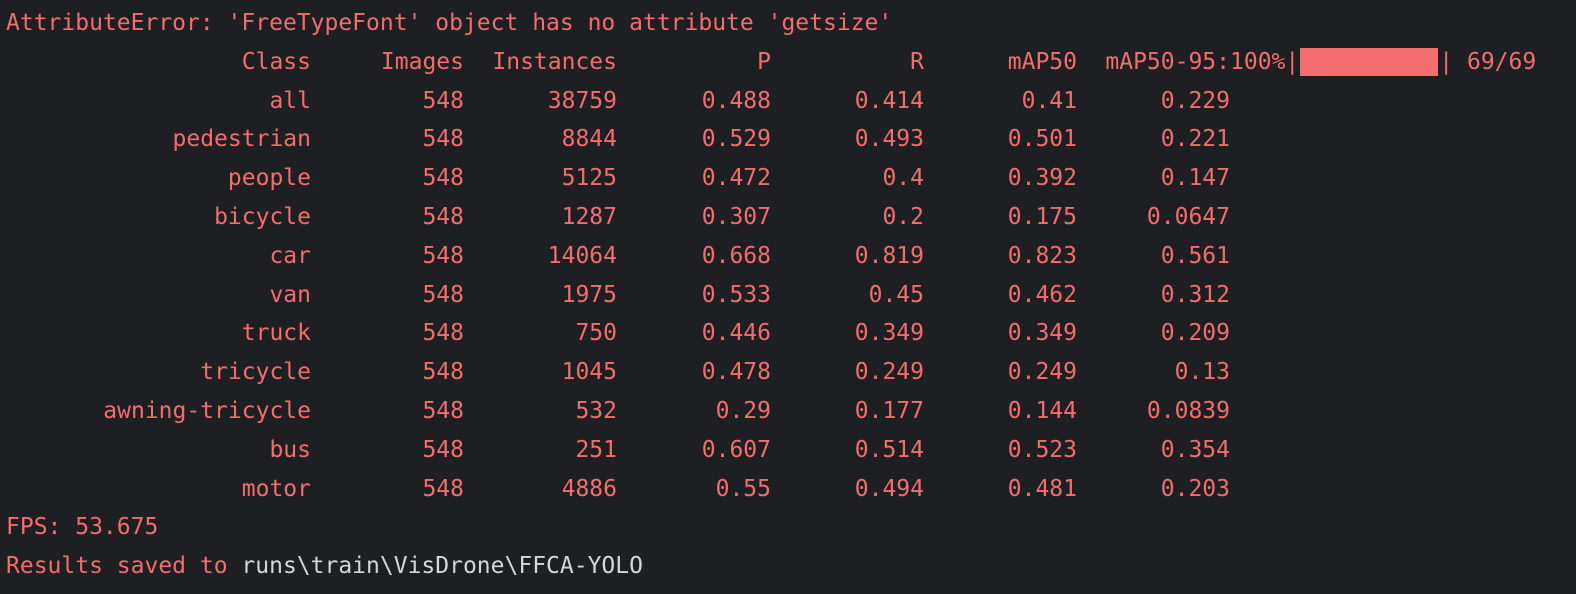 The width and height of the screenshot is (1576, 594). I want to click on cell-r: 0.414, so click(889, 100).